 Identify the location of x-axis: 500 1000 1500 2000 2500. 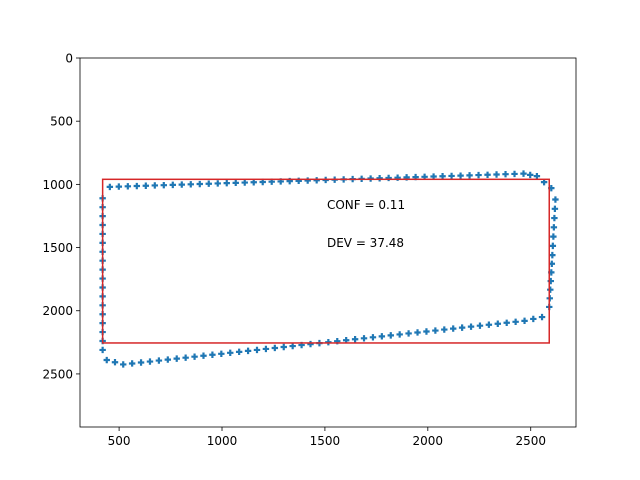
(327, 437).